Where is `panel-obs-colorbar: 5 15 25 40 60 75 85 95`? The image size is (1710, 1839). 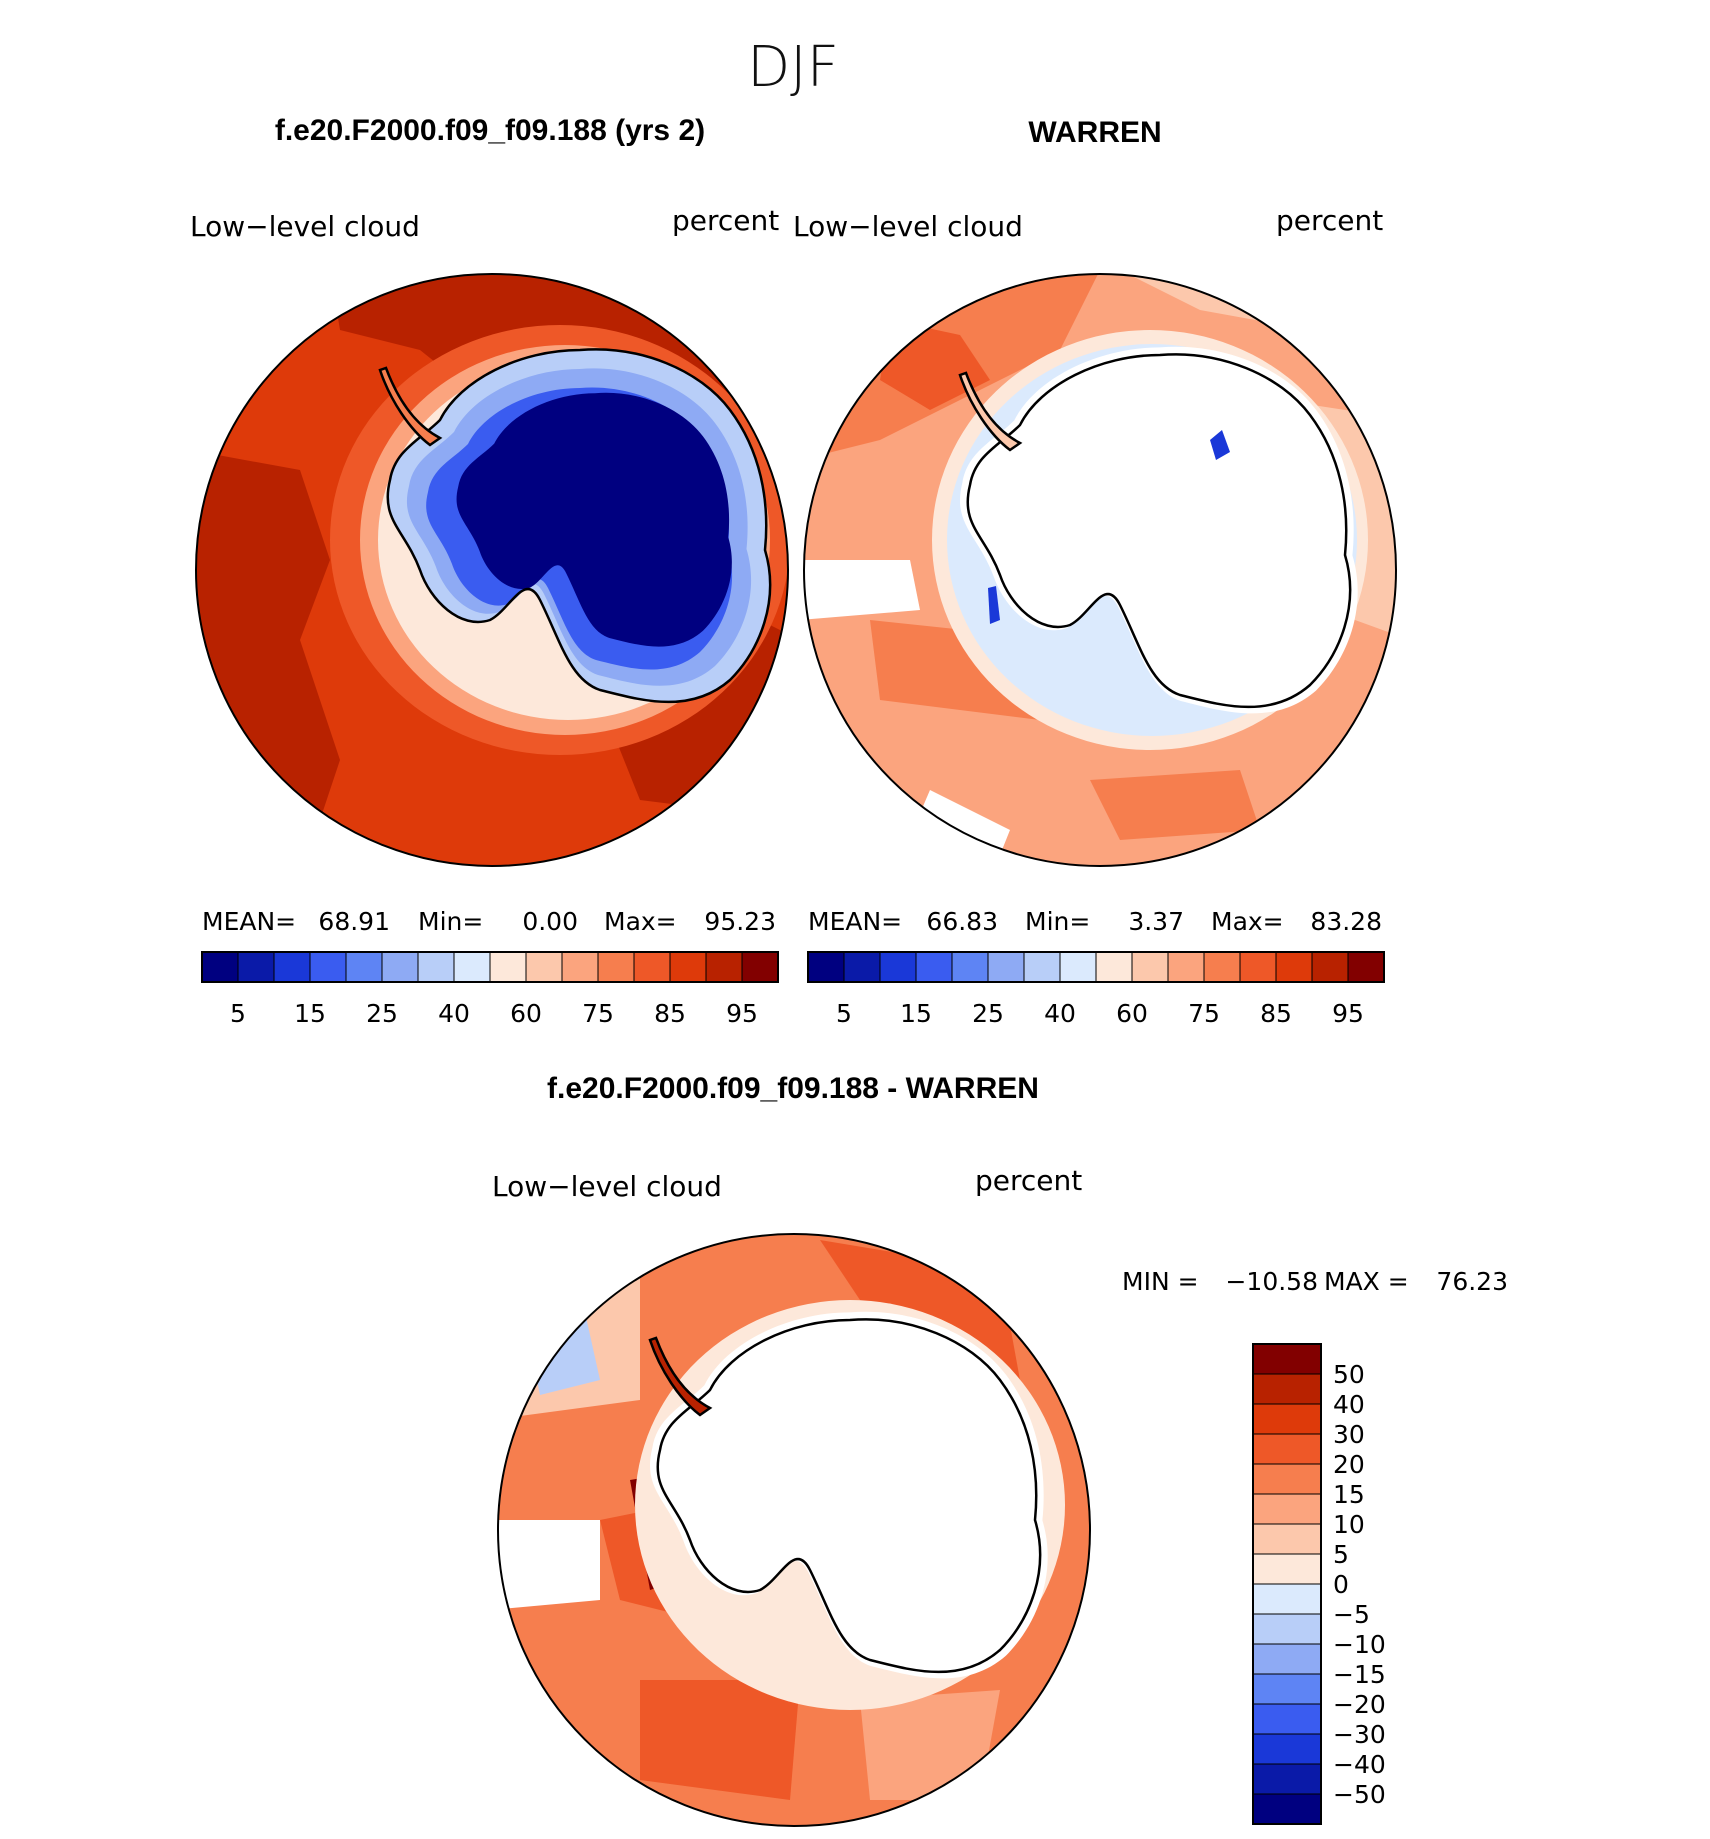
panel-obs-colorbar: 5 15 25 40 60 75 85 95 is located at coordinates (1096, 989).